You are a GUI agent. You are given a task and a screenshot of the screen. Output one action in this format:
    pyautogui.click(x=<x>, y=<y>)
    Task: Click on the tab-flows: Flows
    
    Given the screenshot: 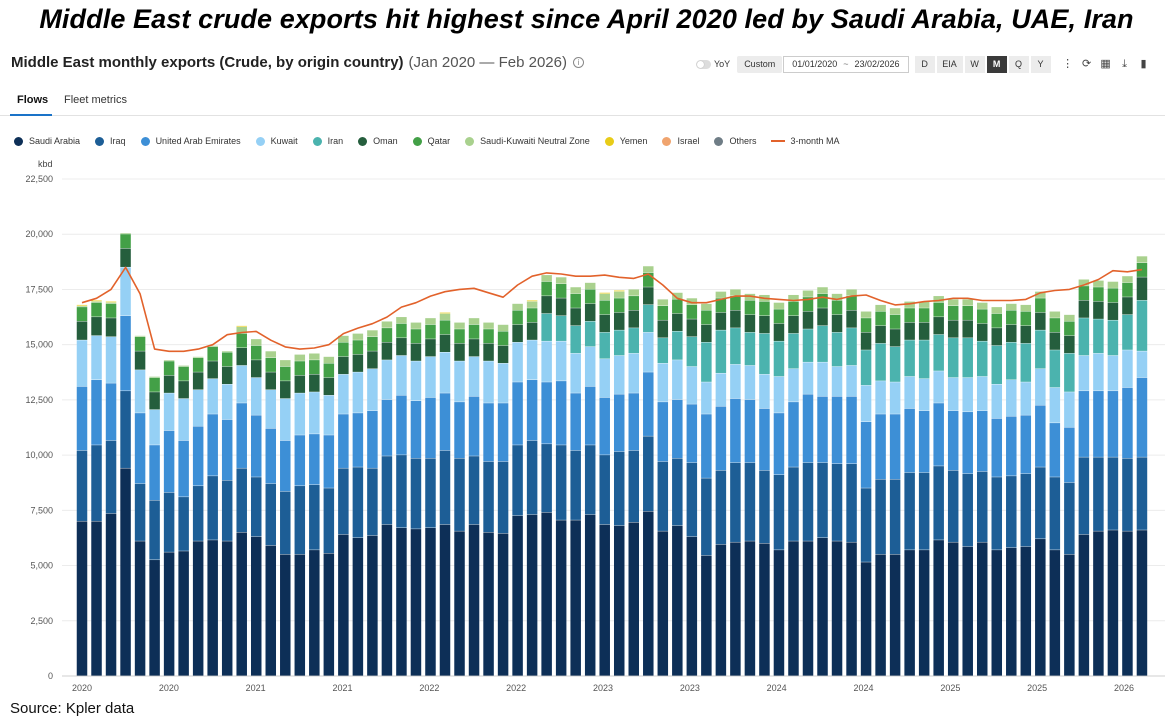 What is the action you would take?
    pyautogui.click(x=33, y=100)
    